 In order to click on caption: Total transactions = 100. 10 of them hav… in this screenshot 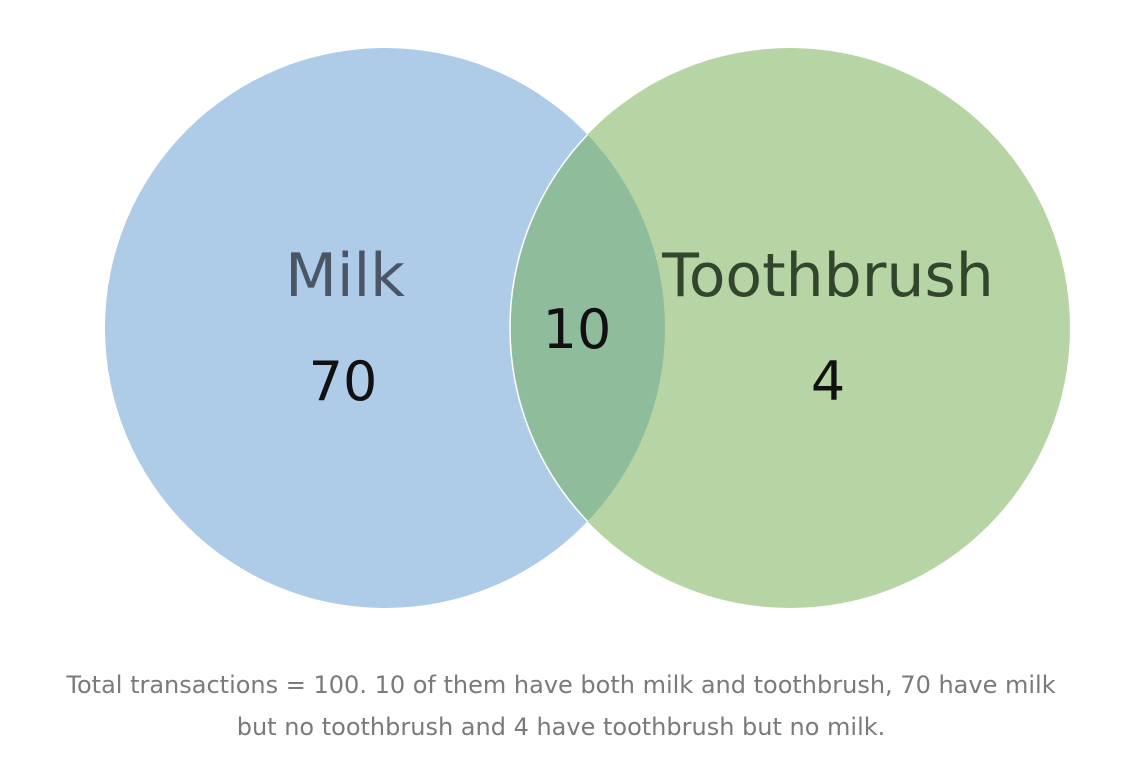, I will do `click(561, 706)`.